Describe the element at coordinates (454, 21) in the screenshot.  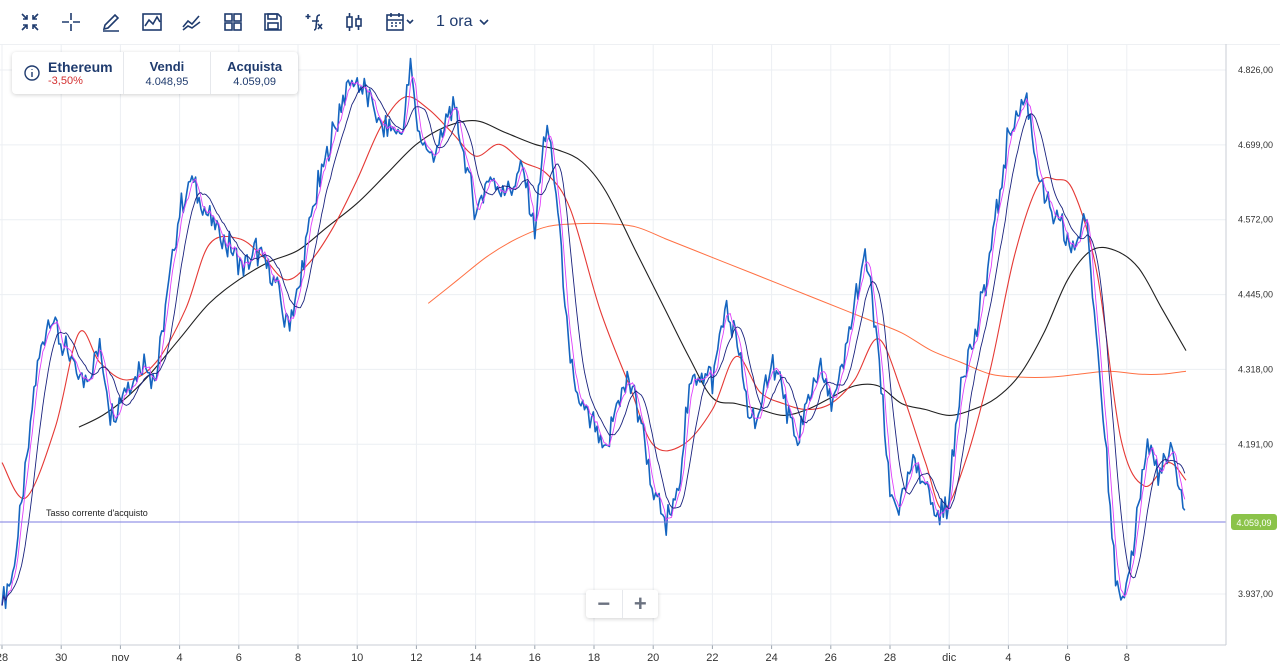
I see `timeframe-label: 1 ora` at that location.